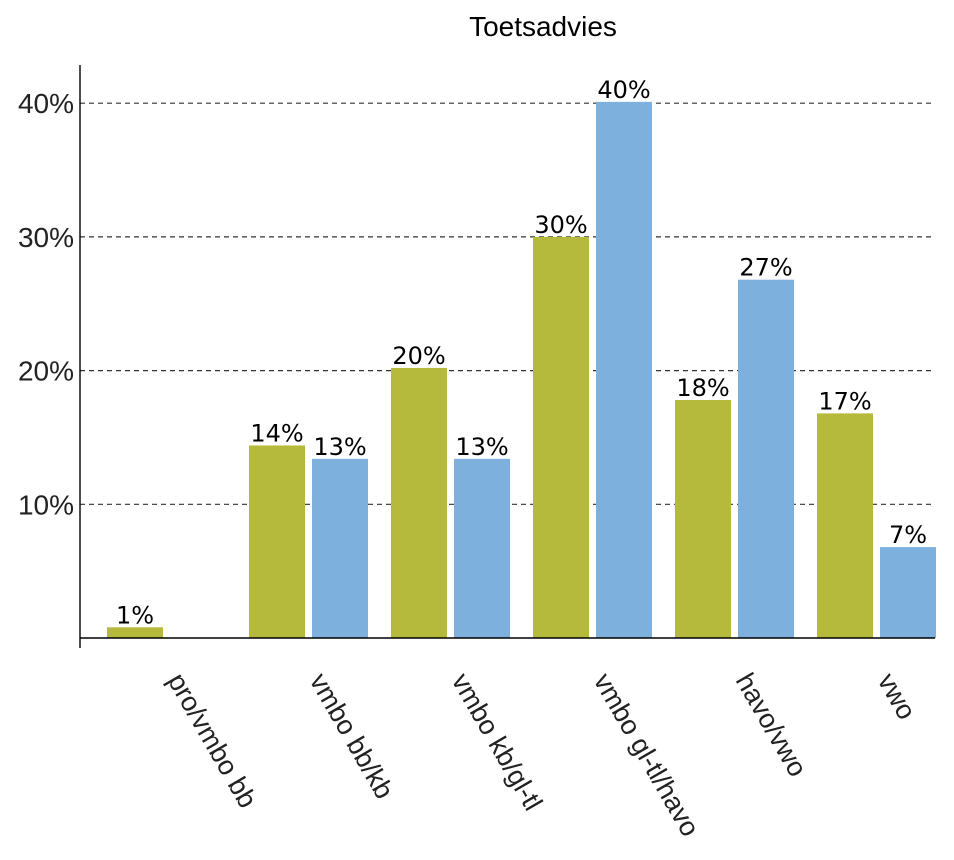 The width and height of the screenshot is (954, 860). What do you see at coordinates (46, 103) in the screenshot?
I see `y-tick-label: 40%` at bounding box center [46, 103].